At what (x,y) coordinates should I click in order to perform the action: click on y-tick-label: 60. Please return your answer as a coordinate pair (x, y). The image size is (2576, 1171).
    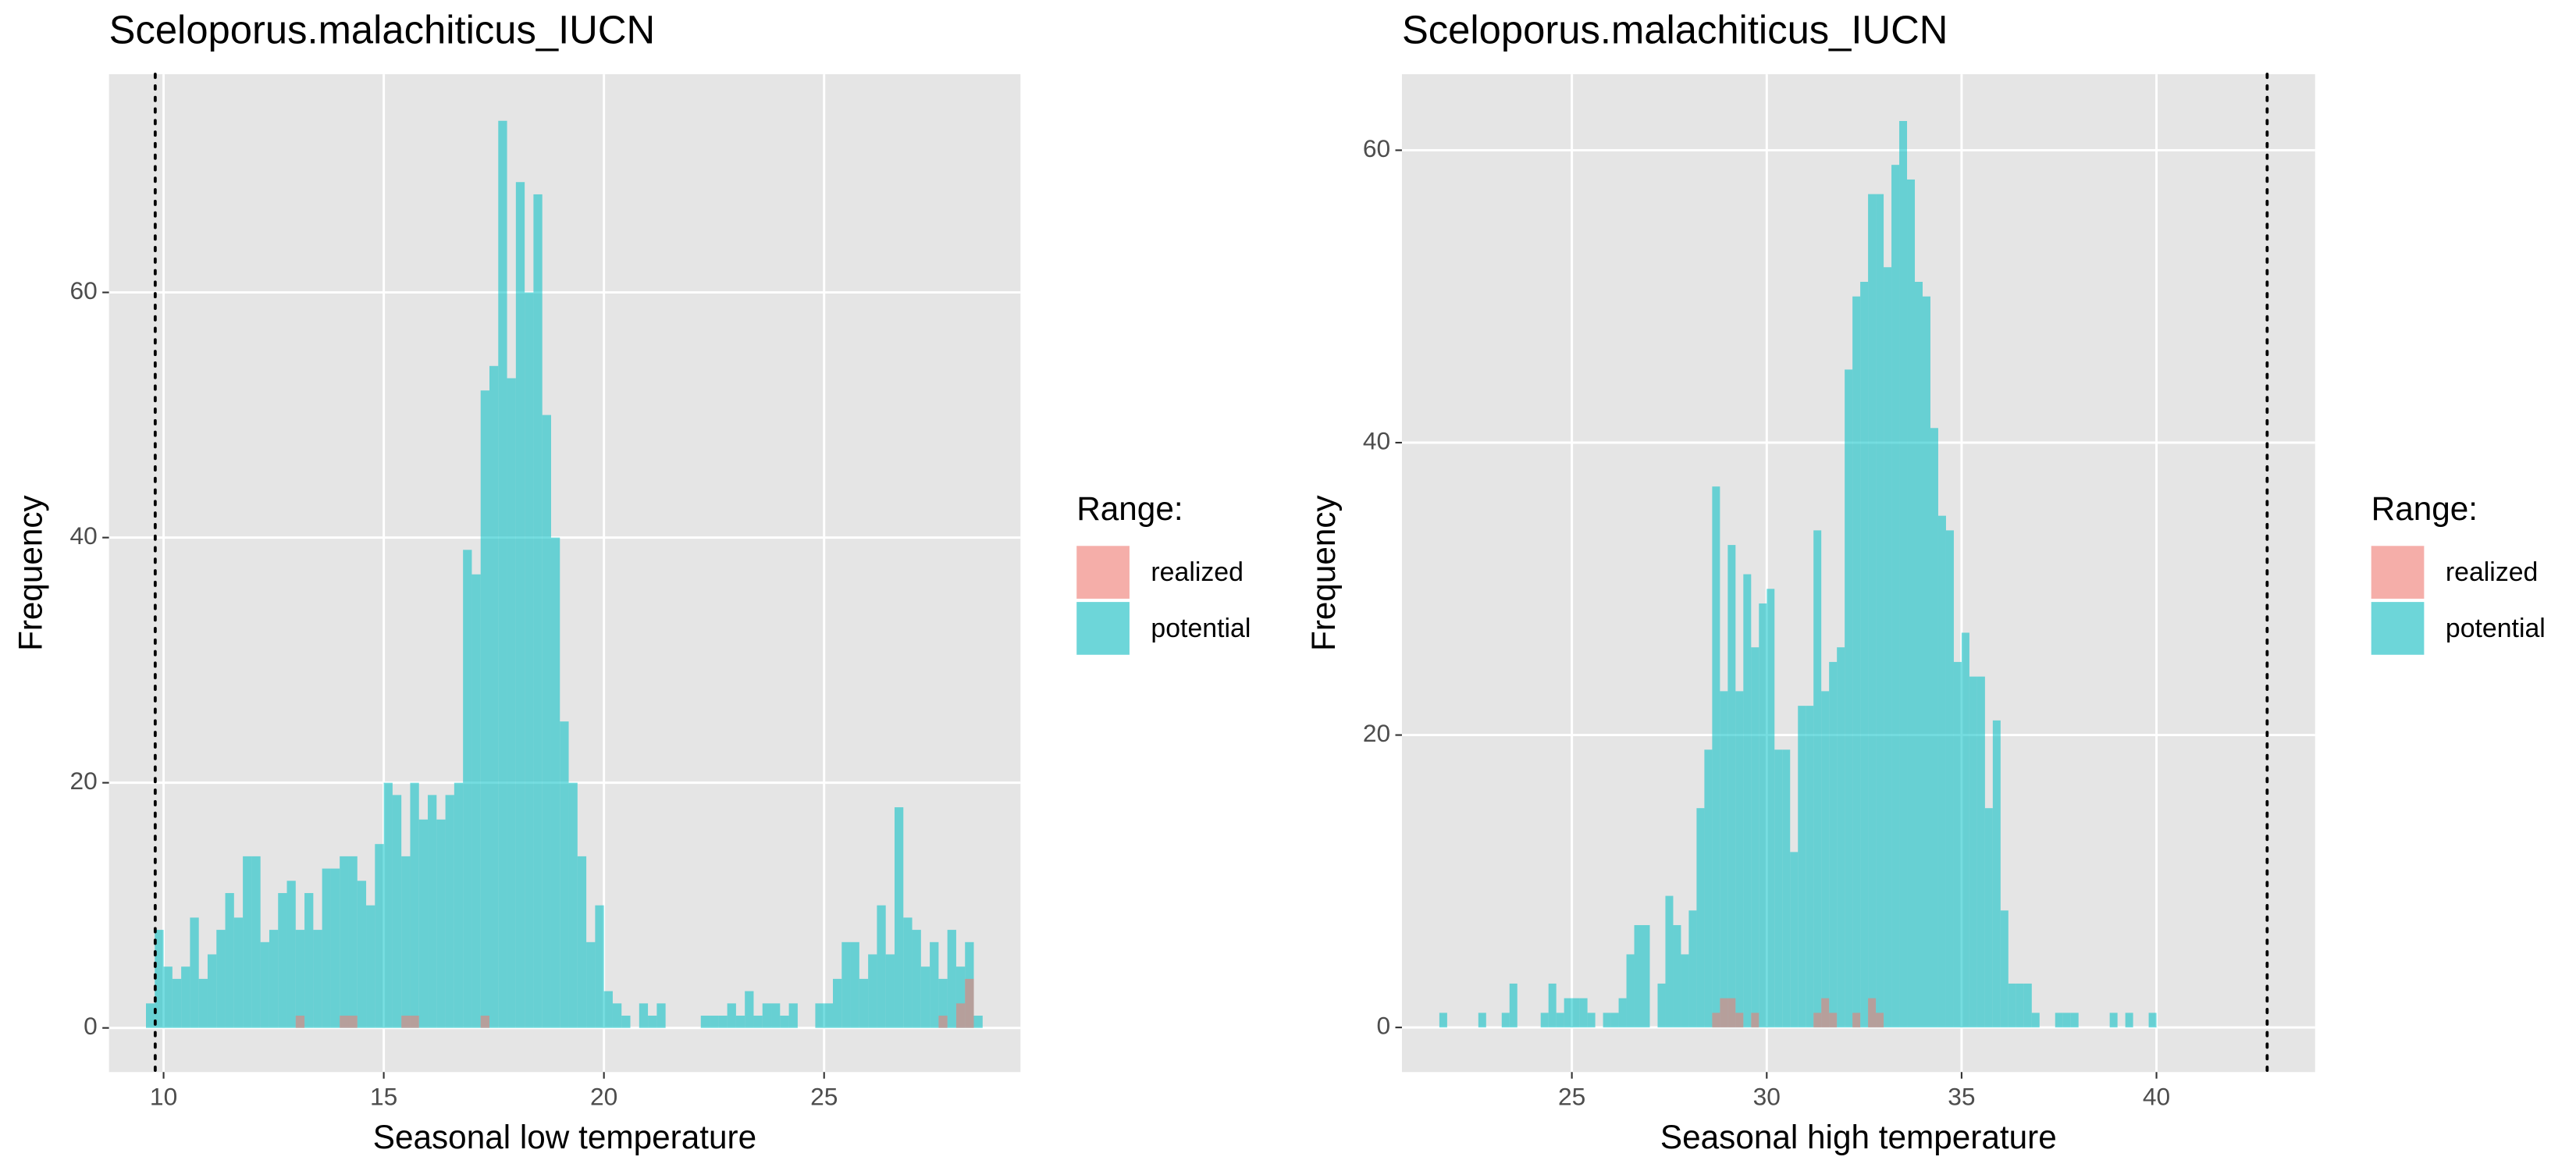
    Looking at the image, I should click on (84, 290).